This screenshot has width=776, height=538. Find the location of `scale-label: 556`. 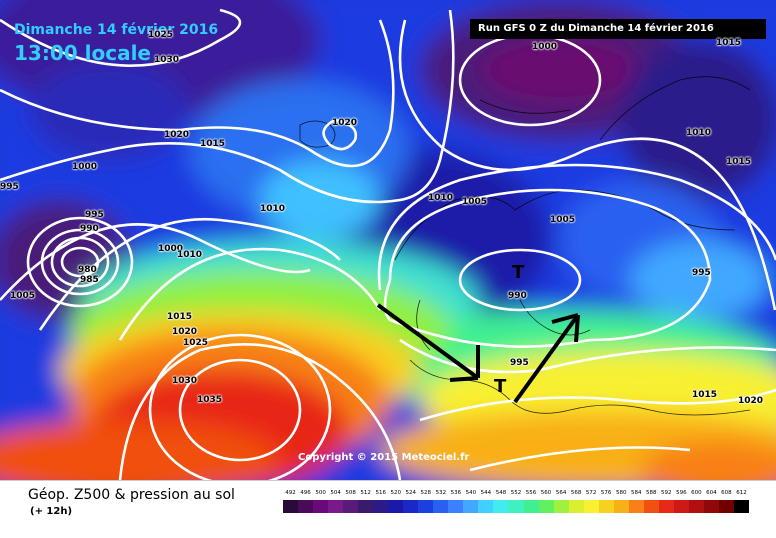

scale-label: 556 is located at coordinates (531, 493).